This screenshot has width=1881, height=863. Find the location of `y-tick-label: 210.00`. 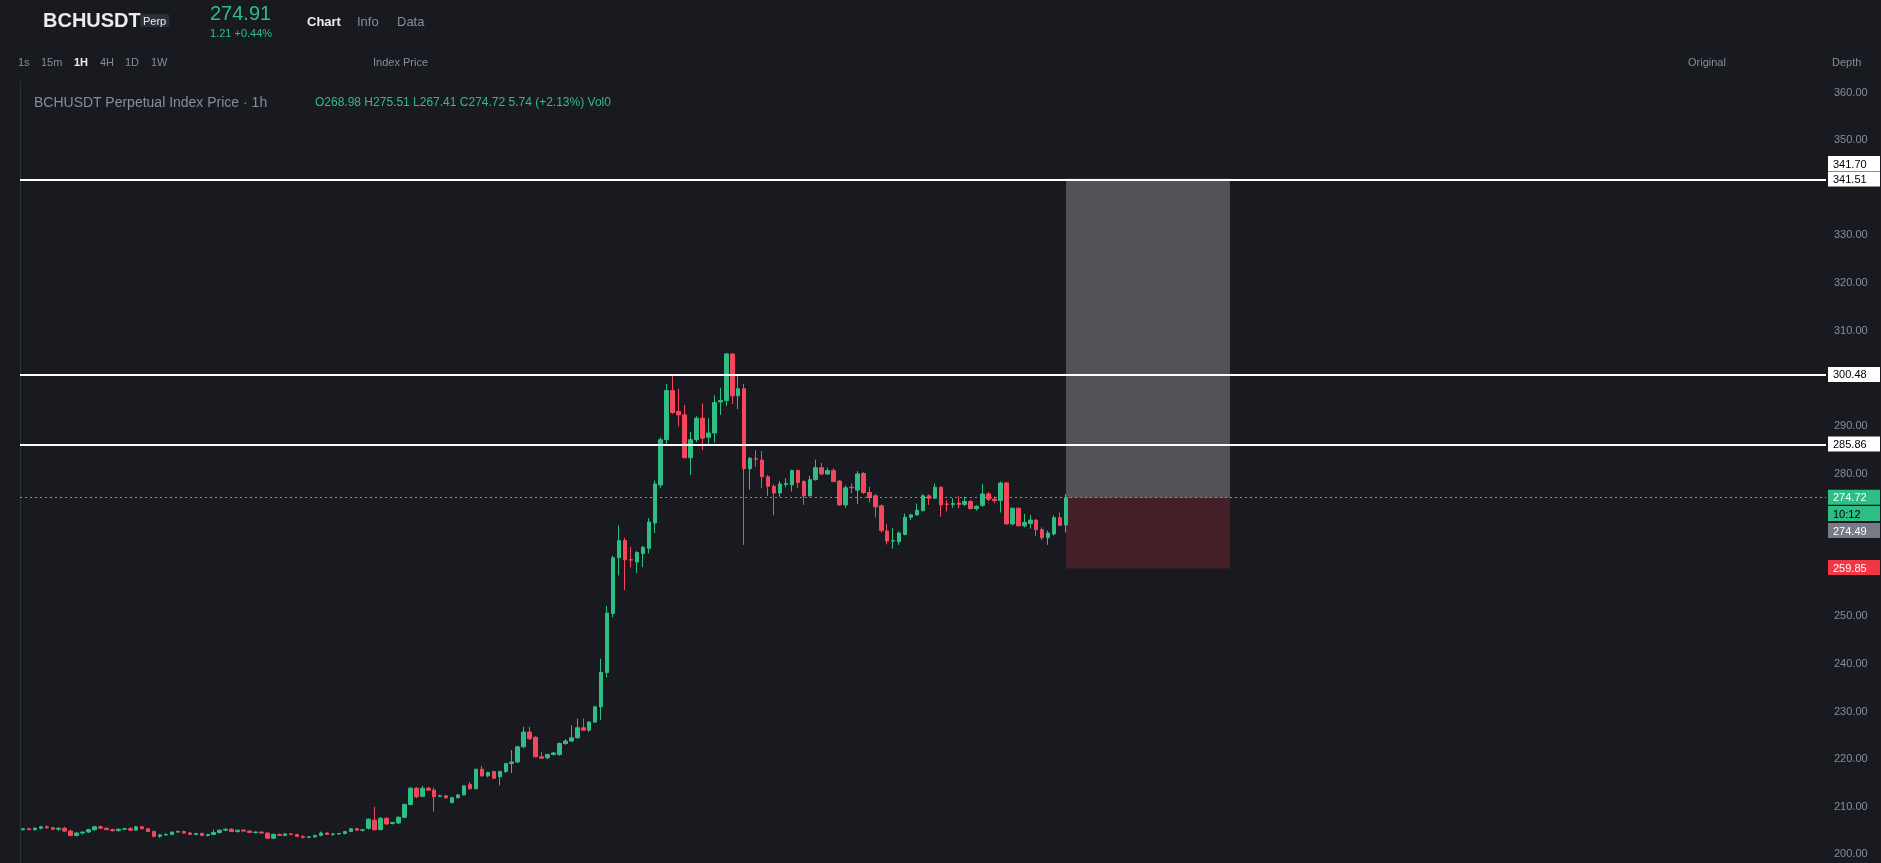

y-tick-label: 210.00 is located at coordinates (1851, 805).